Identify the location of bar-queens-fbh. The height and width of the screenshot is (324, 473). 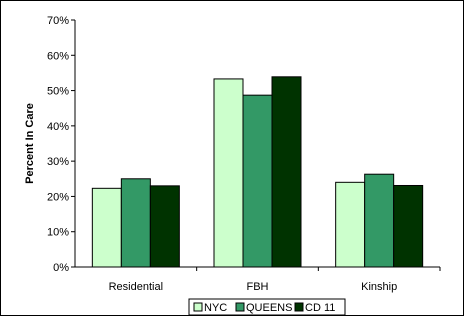
(257, 181).